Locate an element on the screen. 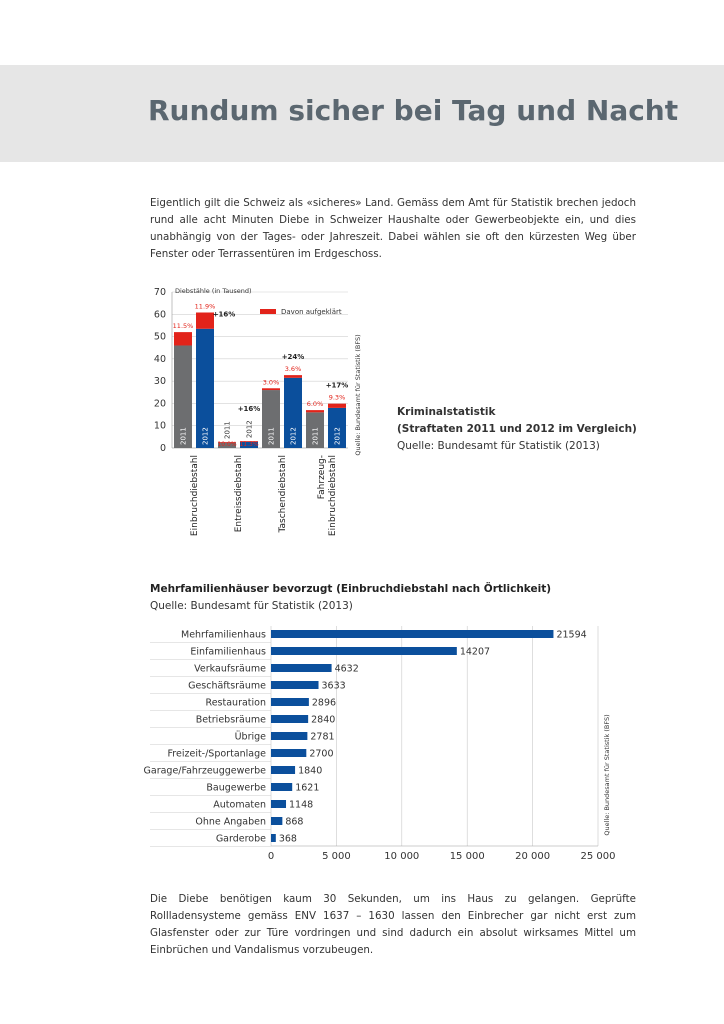 Image resolution: width=724 pixels, height=1024 pixels. x-tick-label: 10 000 is located at coordinates (401, 856).